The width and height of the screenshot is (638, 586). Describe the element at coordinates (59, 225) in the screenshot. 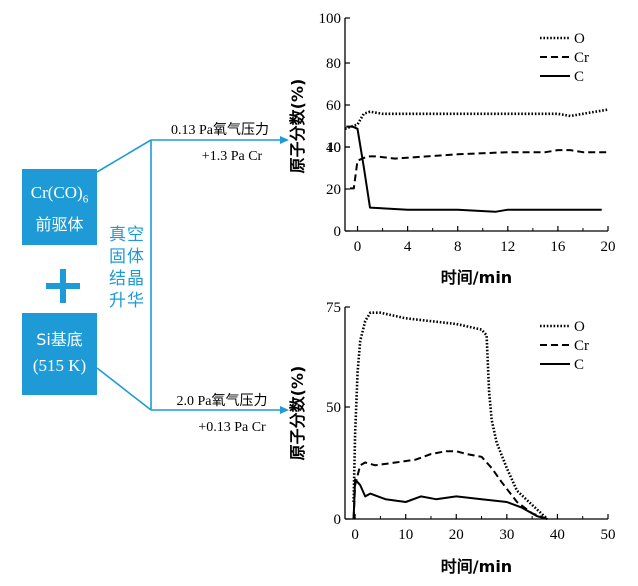

I see `precursor-label: 前驱体` at that location.